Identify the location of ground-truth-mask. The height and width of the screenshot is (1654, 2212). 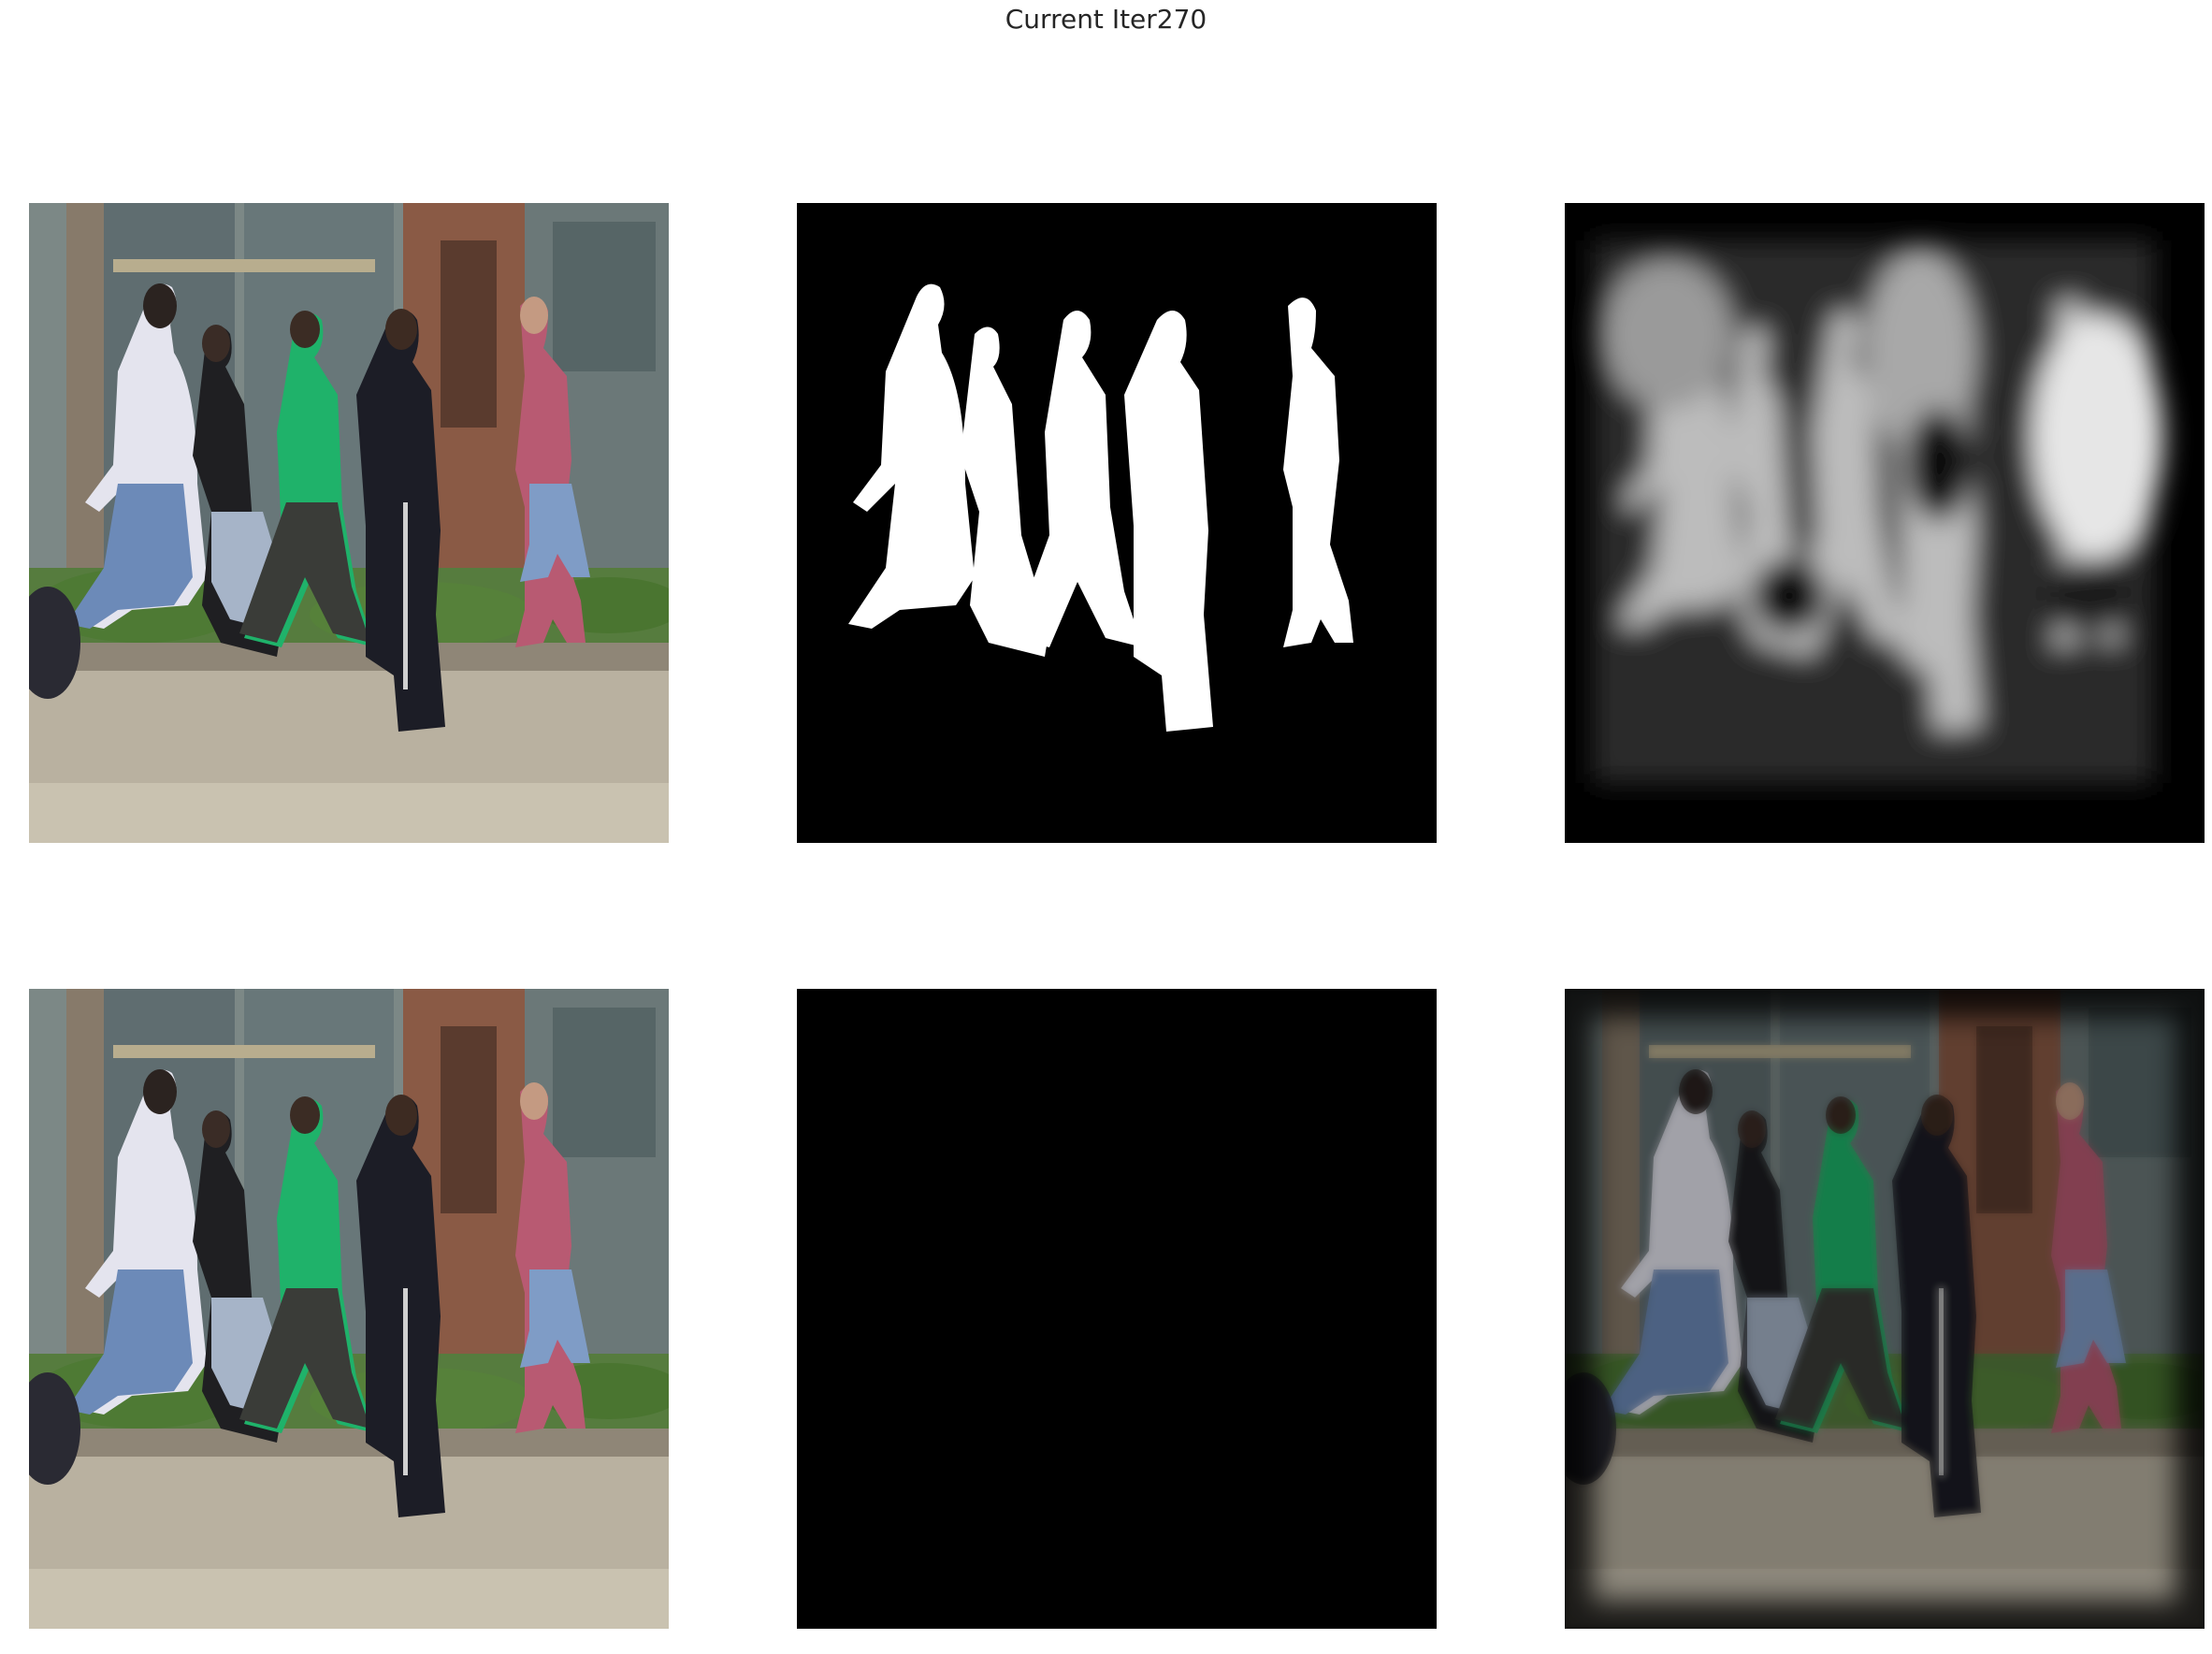
(1117, 523).